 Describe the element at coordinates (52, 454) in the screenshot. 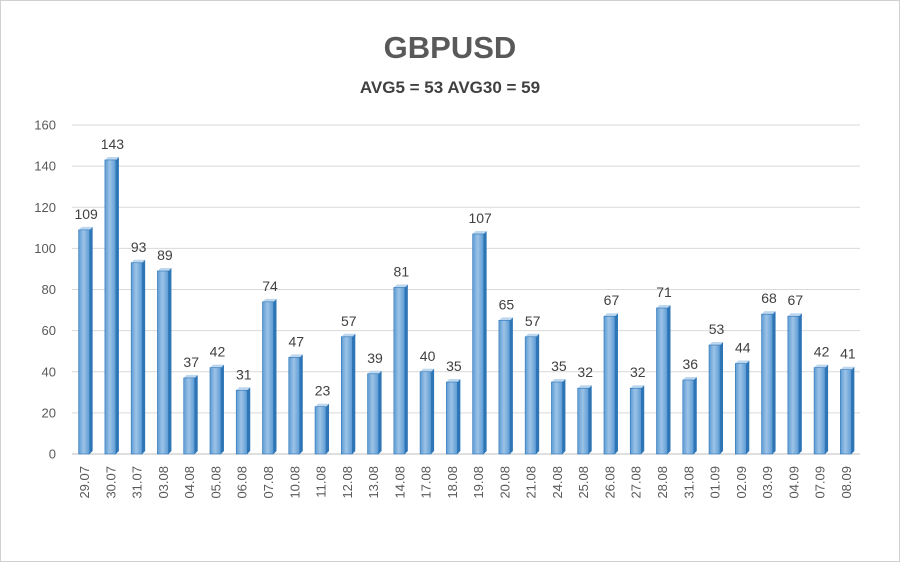

I see `y-tick-label: 0` at that location.